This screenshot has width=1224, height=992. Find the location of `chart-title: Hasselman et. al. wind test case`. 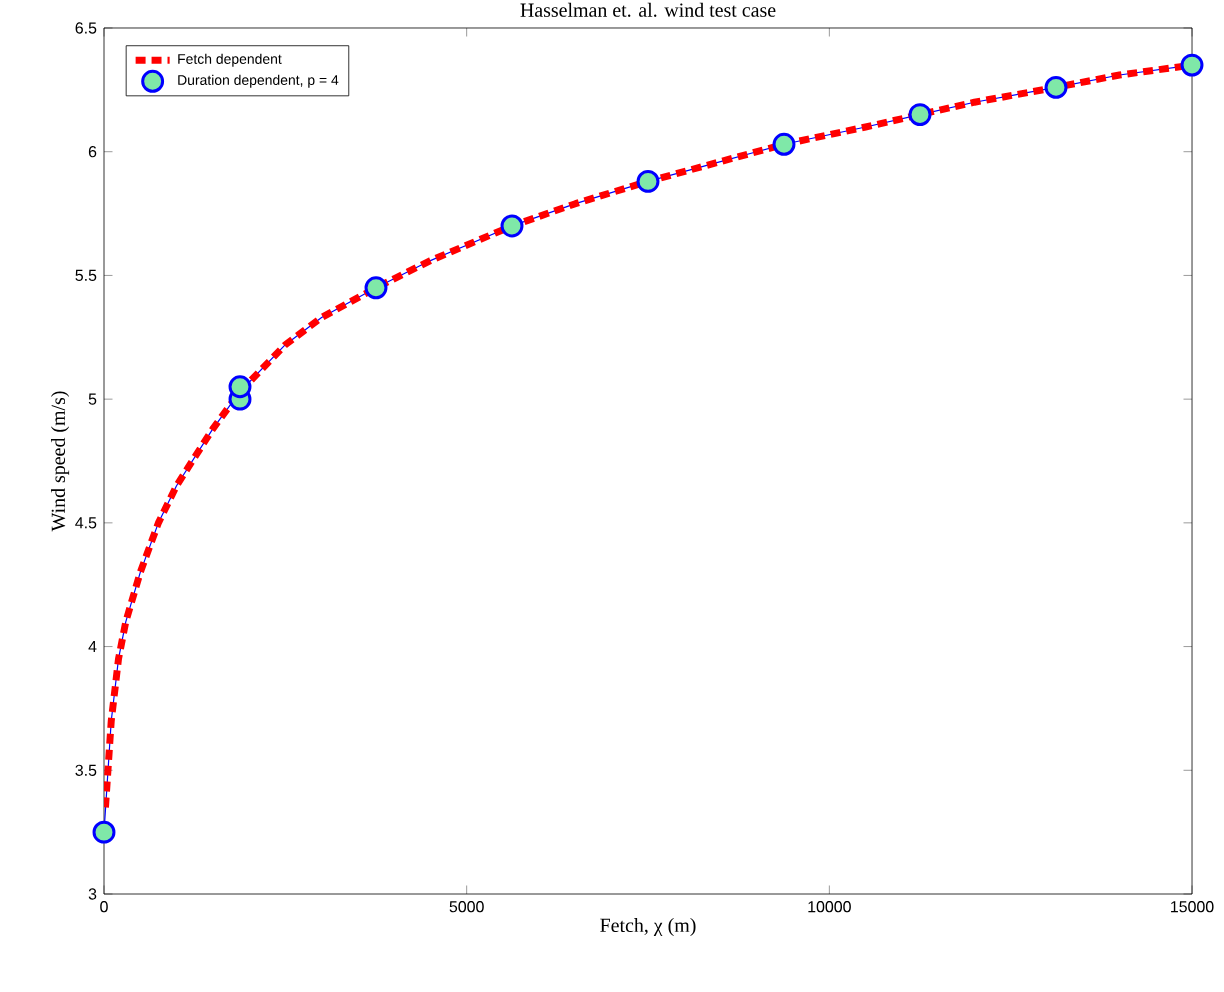

chart-title: Hasselman et. al. wind test case is located at coordinates (648, 9).